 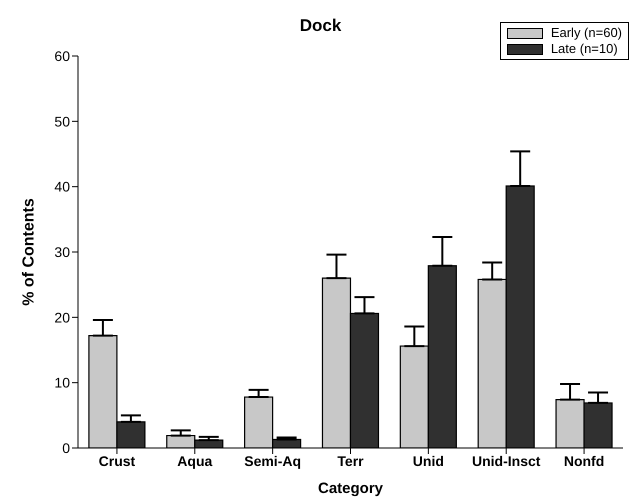 I want to click on legend-label: Late (n=10), so click(x=584, y=49).